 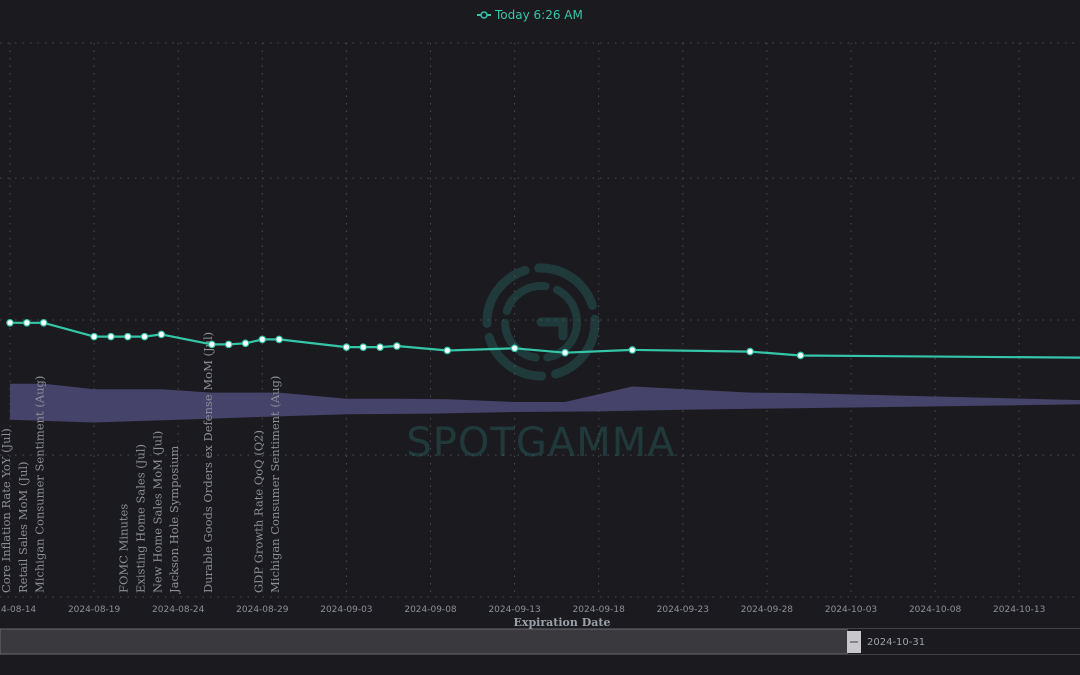 I want to click on range-slider: 2024-10-31, so click(x=540, y=641).